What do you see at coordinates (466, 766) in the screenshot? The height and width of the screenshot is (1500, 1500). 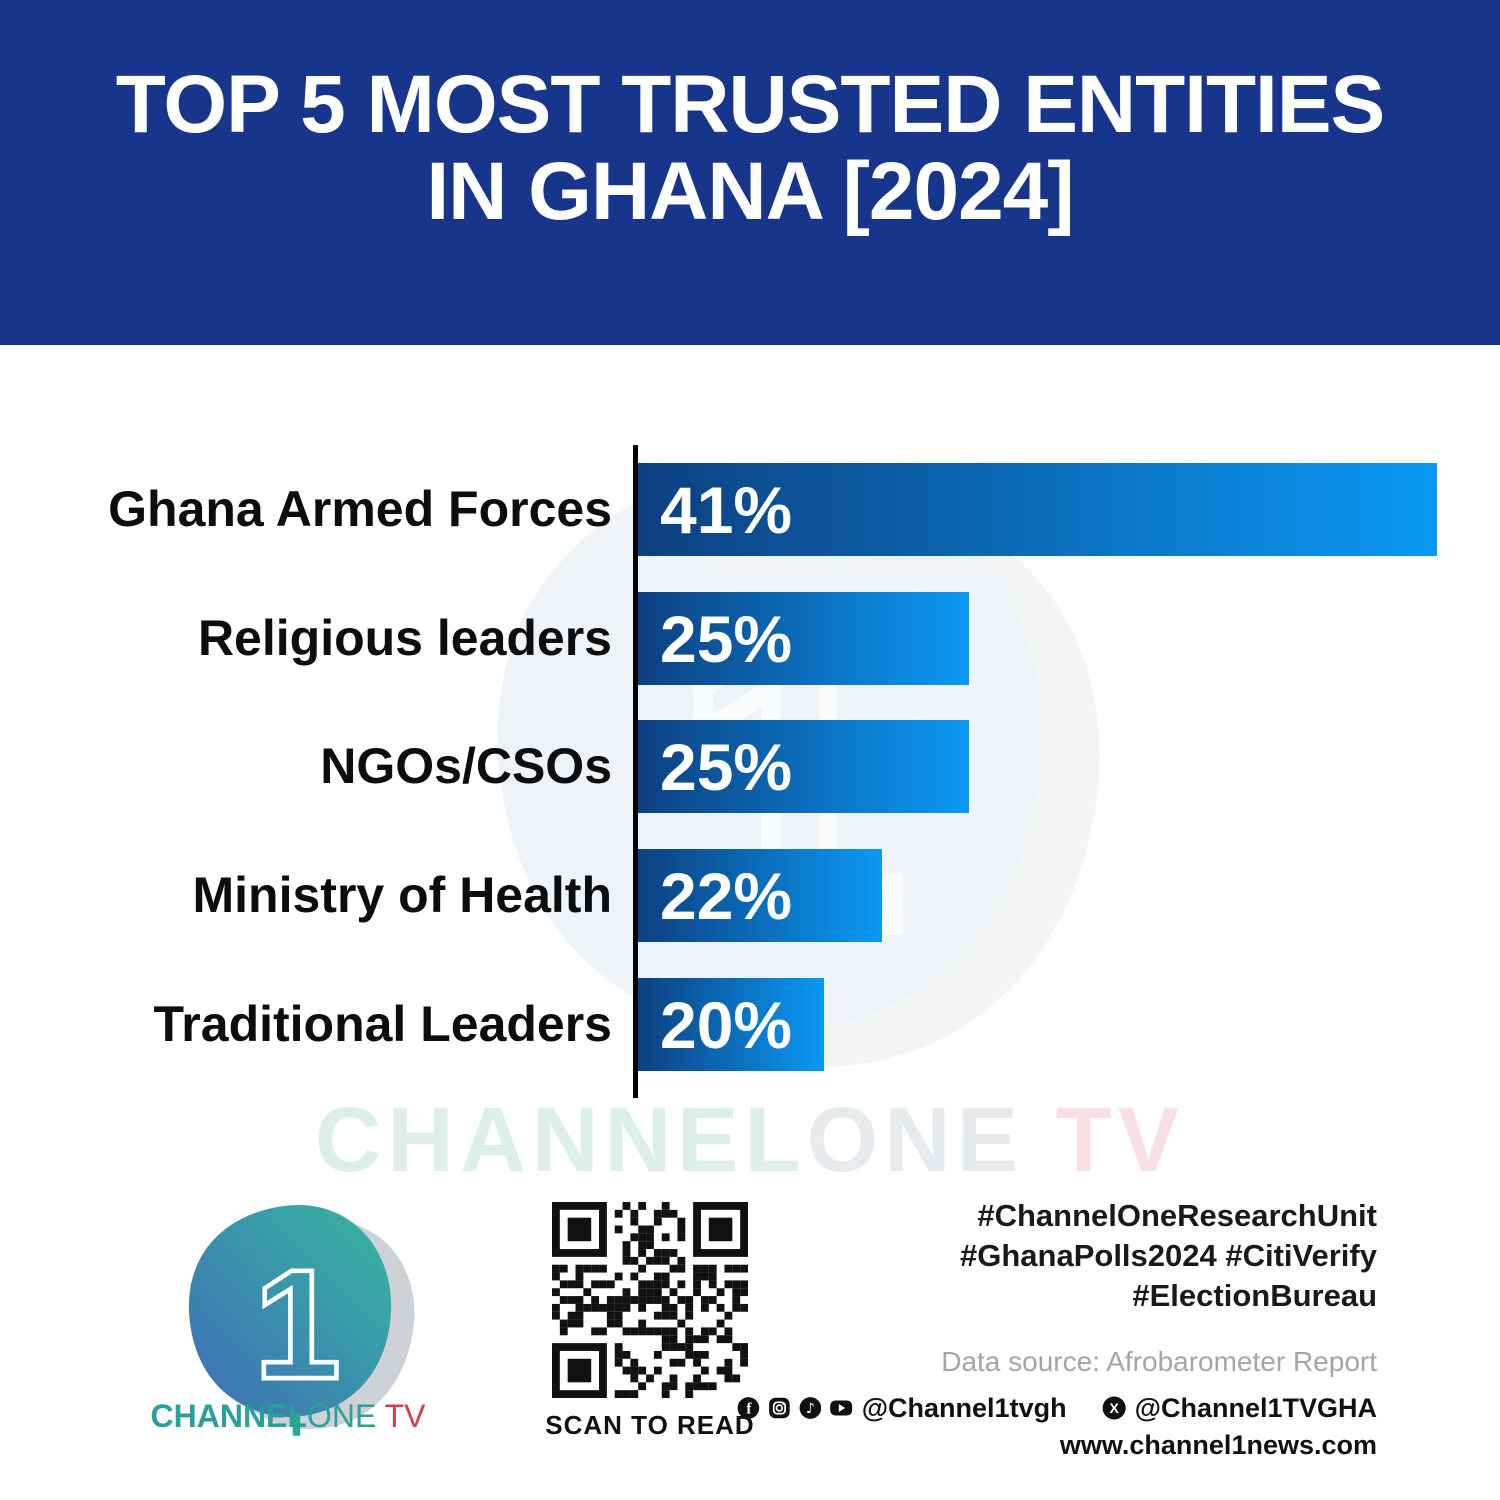 I see `category-label: NGOs/CSOs` at bounding box center [466, 766].